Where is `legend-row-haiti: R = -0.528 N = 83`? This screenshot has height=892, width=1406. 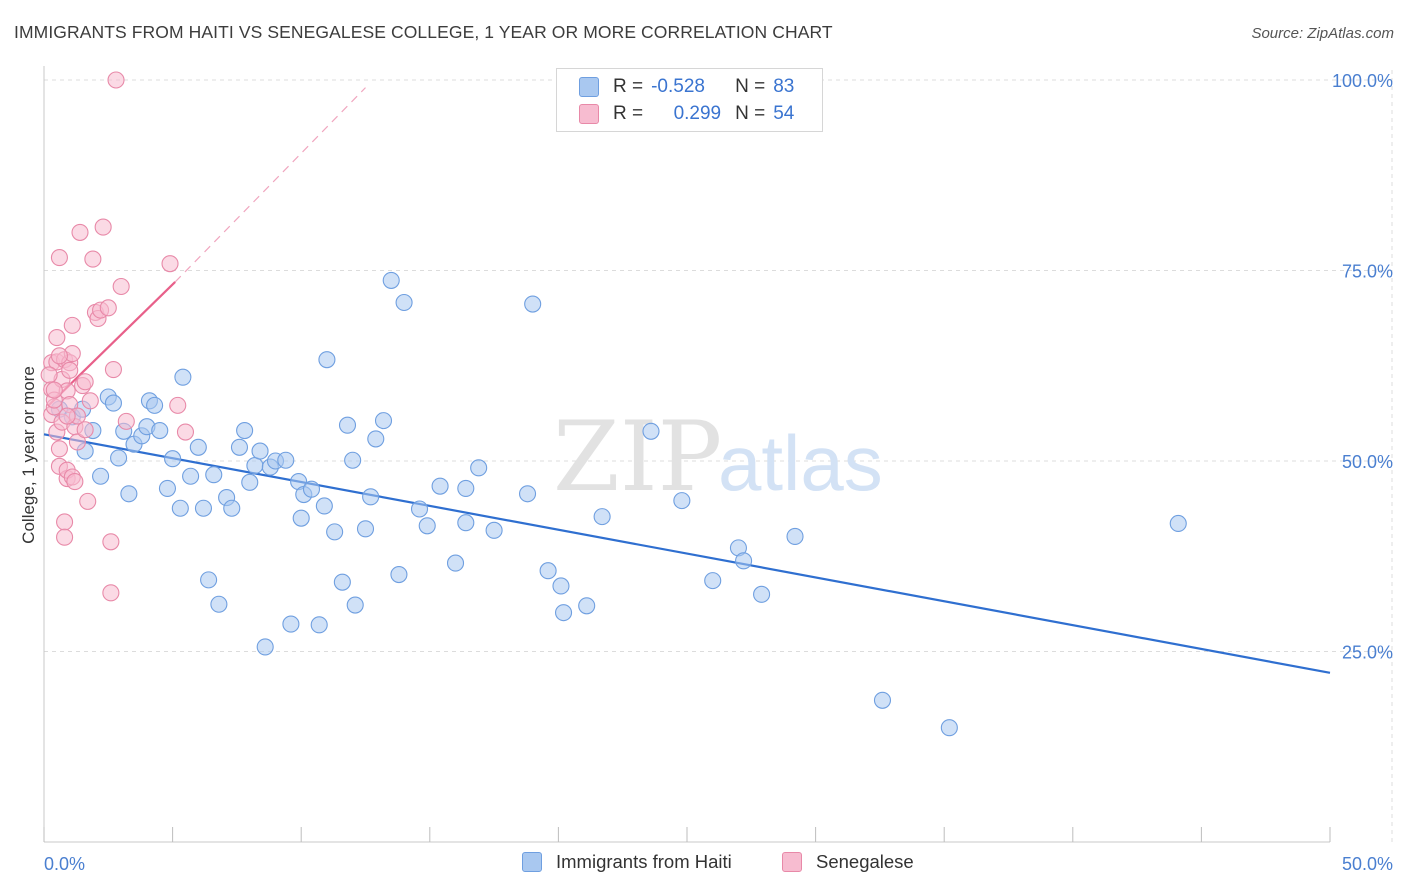 legend-row-haiti: R = -0.528 N = 83 is located at coordinates (686, 87).